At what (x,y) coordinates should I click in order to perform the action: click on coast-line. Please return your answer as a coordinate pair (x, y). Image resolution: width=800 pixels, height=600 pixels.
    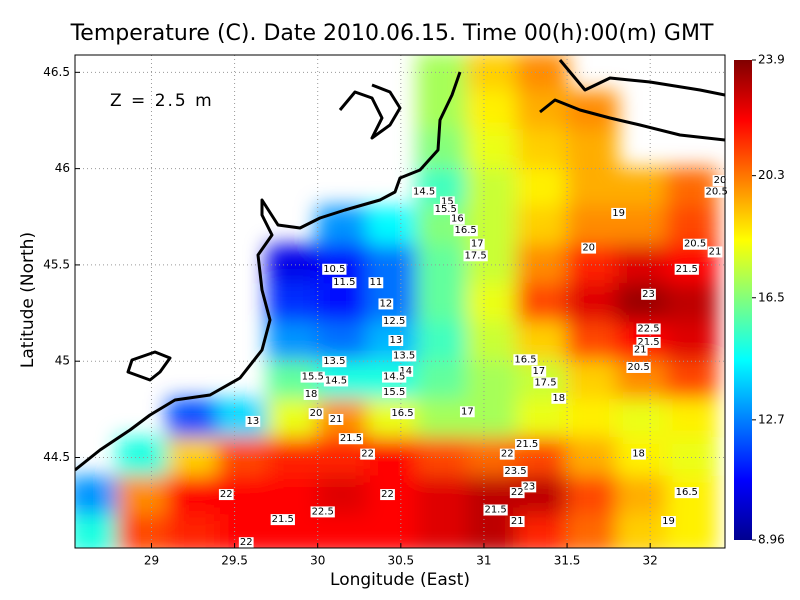
    Looking at the image, I should click on (370, 111).